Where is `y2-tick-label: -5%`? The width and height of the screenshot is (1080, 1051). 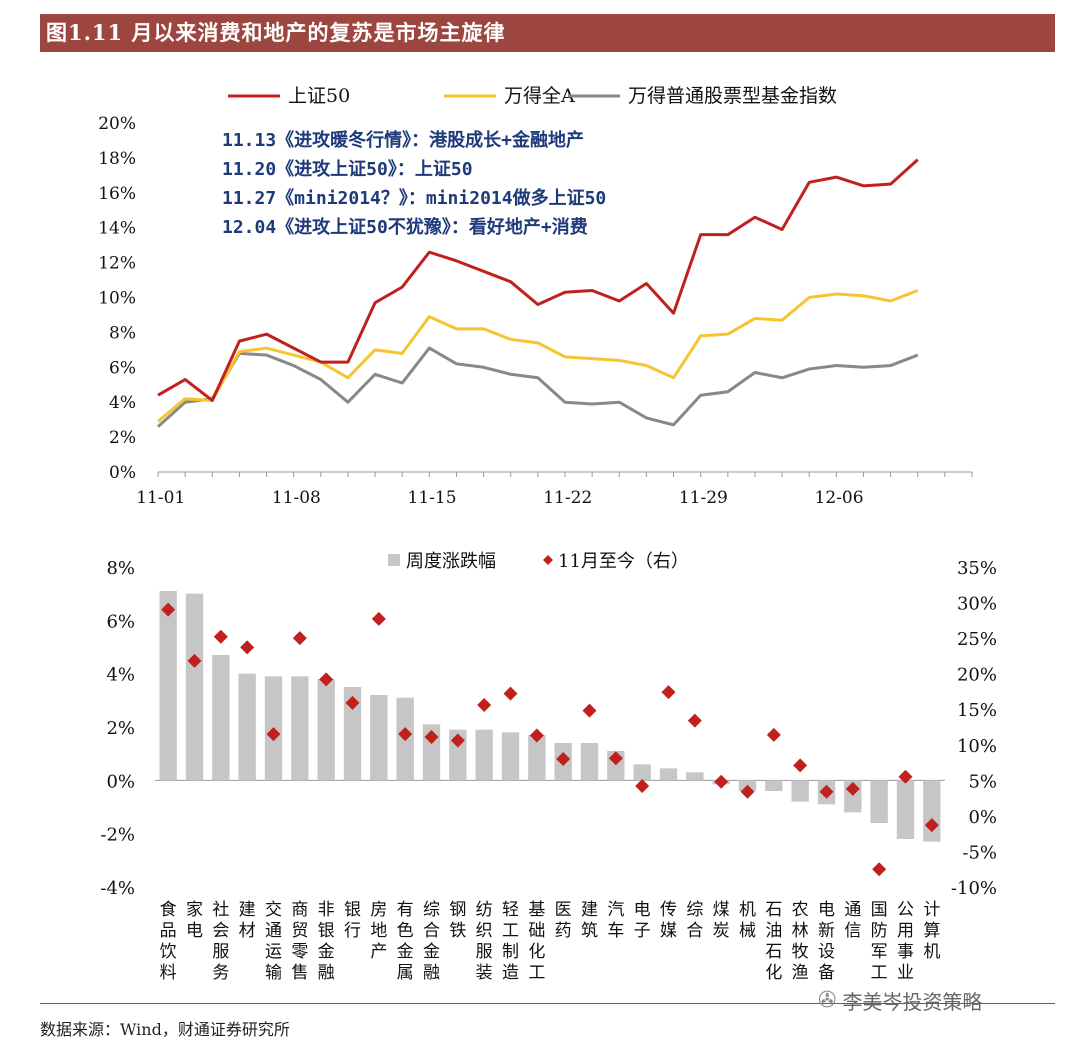
y2-tick-label: -5% is located at coordinates (979, 852).